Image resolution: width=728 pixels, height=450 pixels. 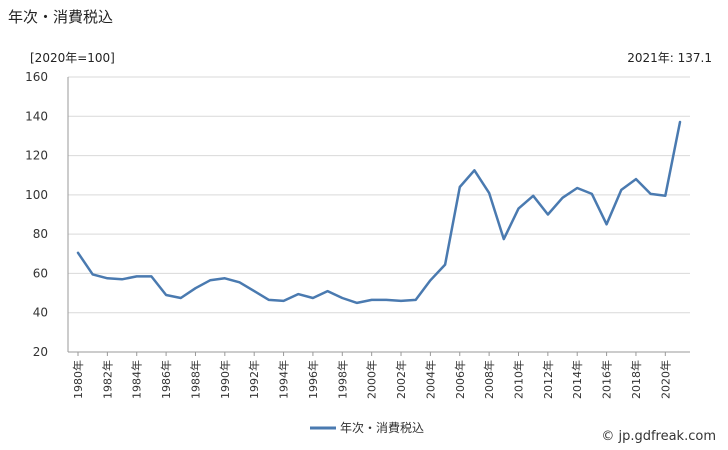 What do you see at coordinates (430, 379) in the screenshot?
I see `x-tick-label: 2004年` at bounding box center [430, 379].